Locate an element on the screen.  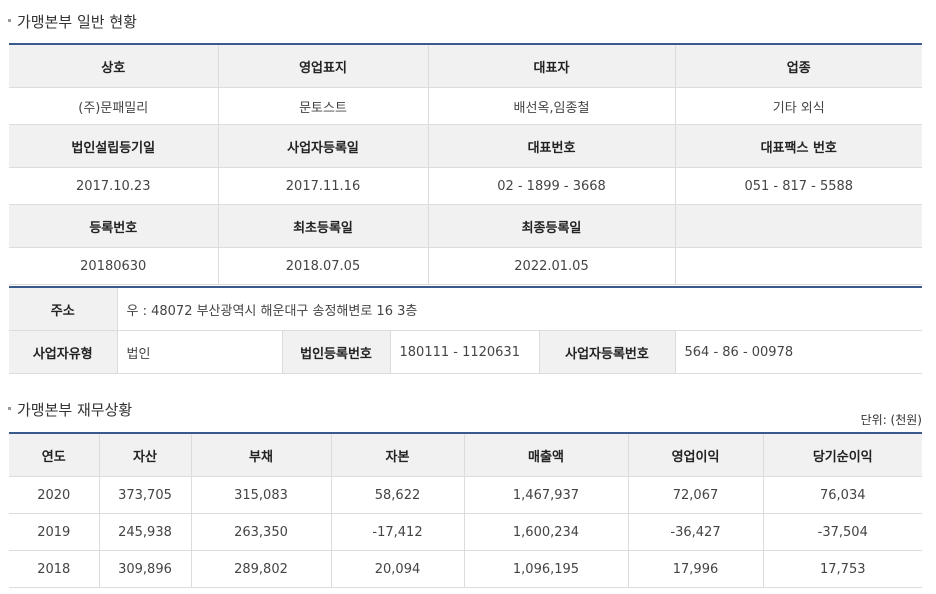
unit-label: 단위: (천원) is located at coordinates (891, 420).